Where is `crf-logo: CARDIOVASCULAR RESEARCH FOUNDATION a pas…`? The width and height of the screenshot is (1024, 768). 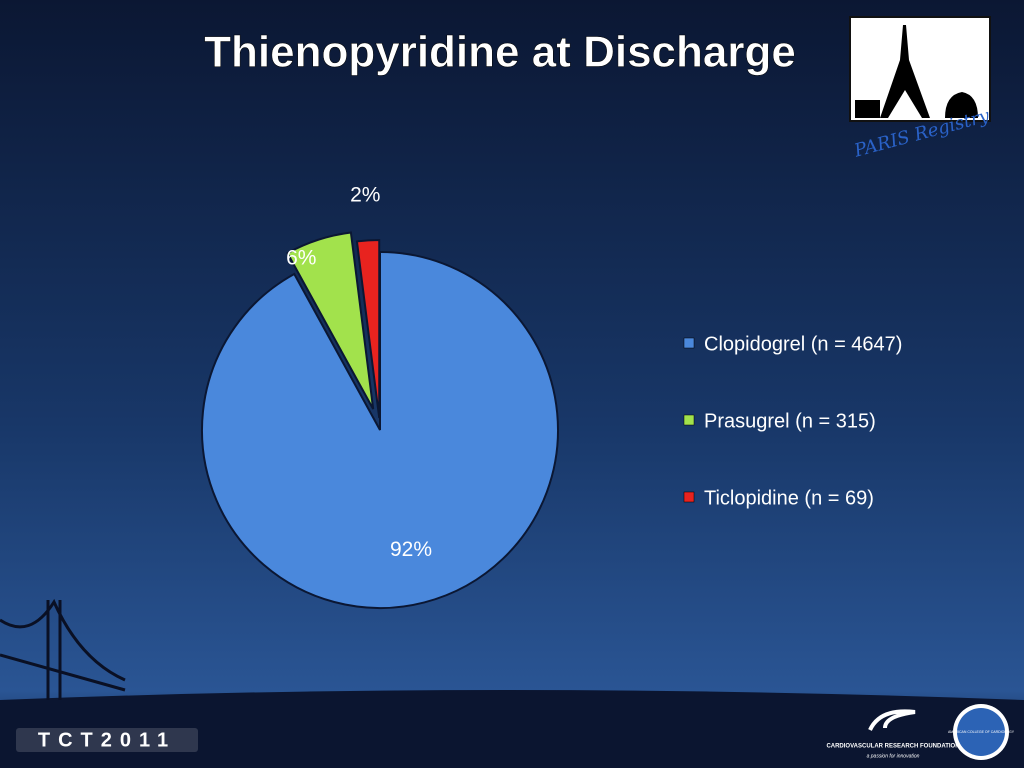 crf-logo: CARDIOVASCULAR RESEARCH FOUNDATION a pas… is located at coordinates (893, 734).